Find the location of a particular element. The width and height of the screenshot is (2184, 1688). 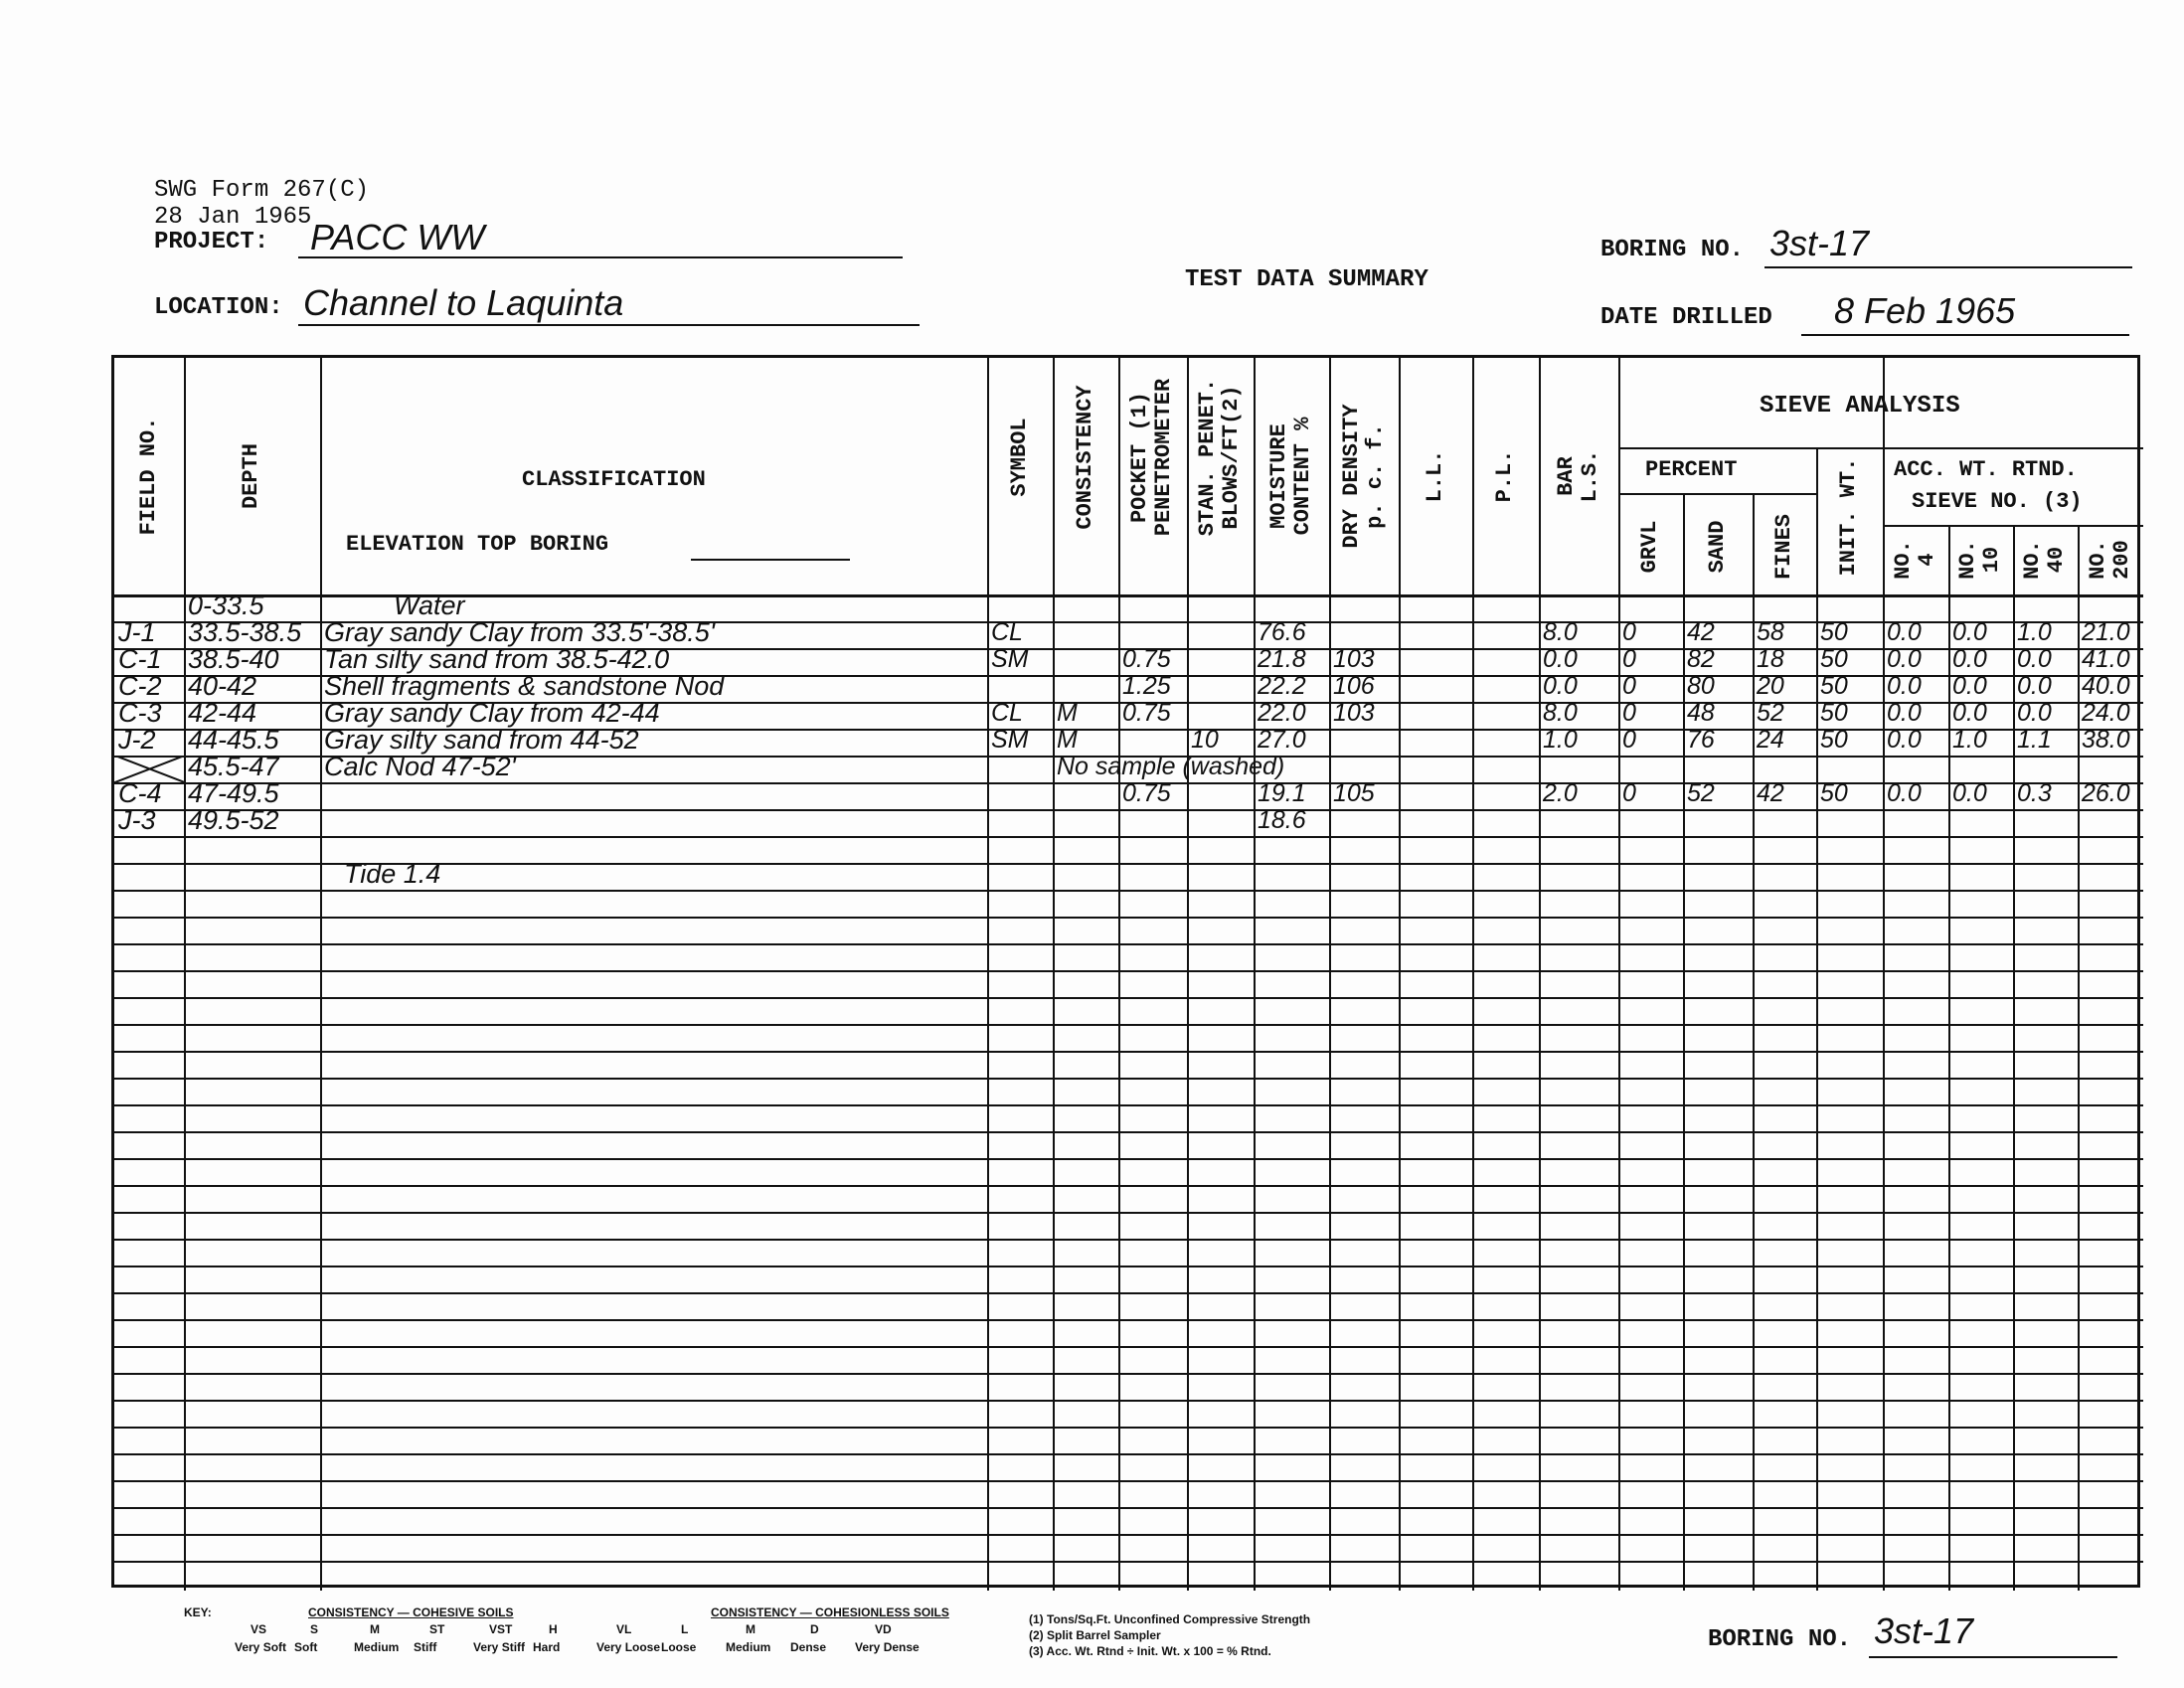

header-pocket-penetrometer: POCKET (1) PENETROMETER is located at coordinates (1151, 457).